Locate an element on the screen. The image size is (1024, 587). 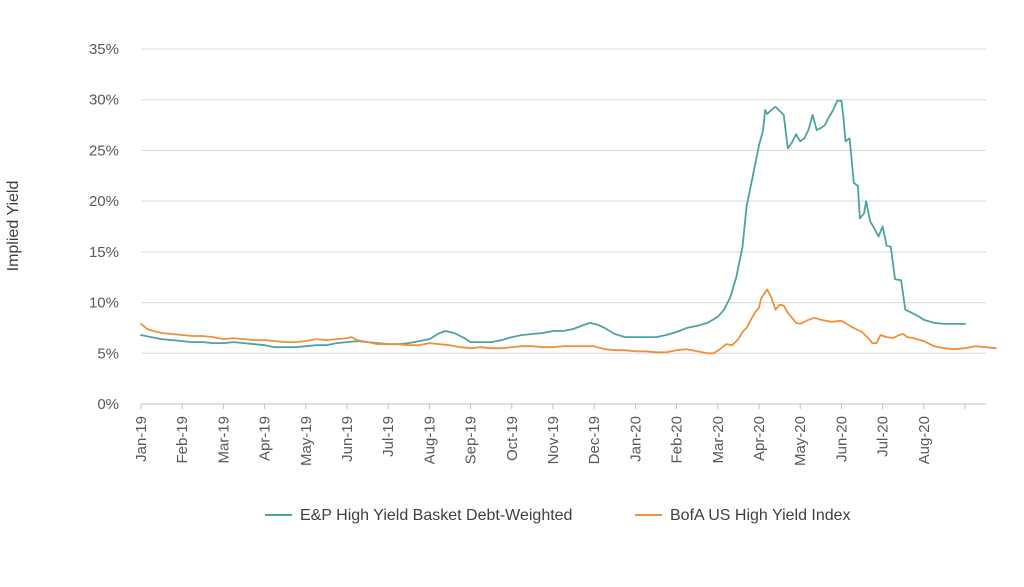
legend-label-ep-high-yield: E&P High Yield Basket Debt-Weighted is located at coordinates (436, 515).